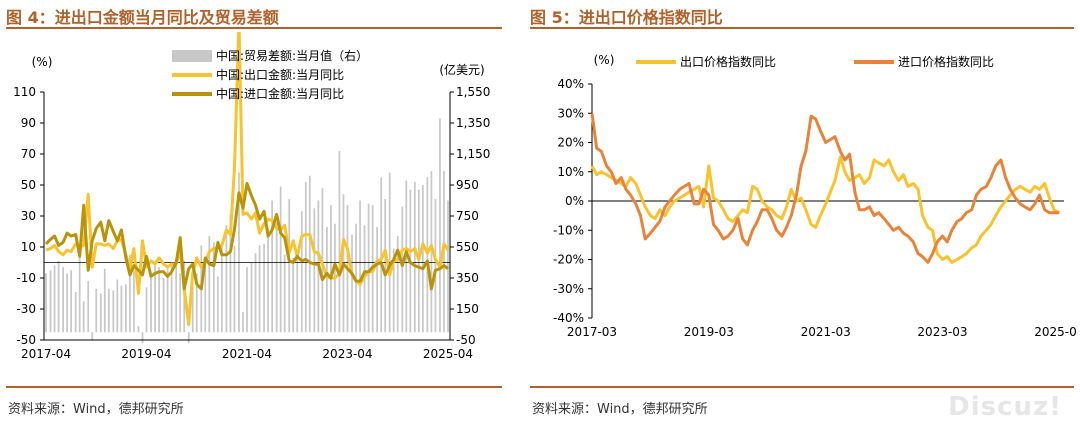 Image resolution: width=1080 pixels, height=432 pixels. I want to click on left-title-rule, so click(254, 28).